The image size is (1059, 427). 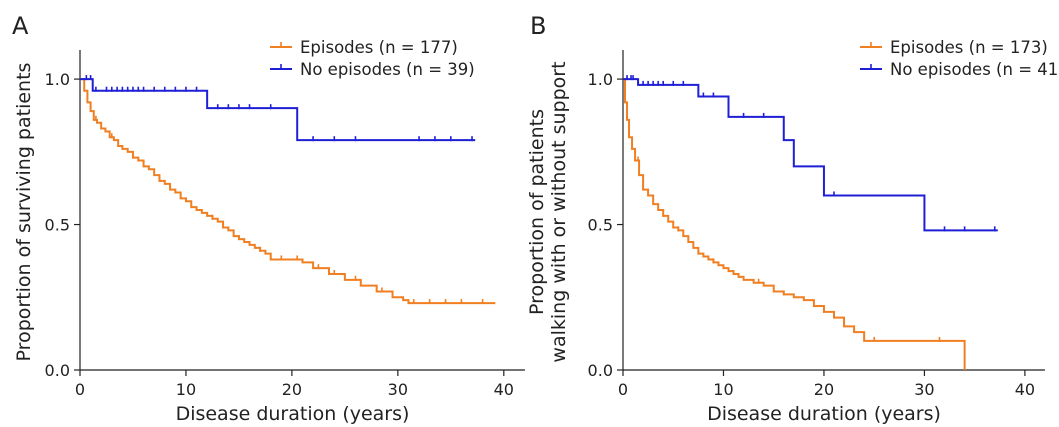 What do you see at coordinates (20, 26) in the screenshot?
I see `panel-letter-a: A` at bounding box center [20, 26].